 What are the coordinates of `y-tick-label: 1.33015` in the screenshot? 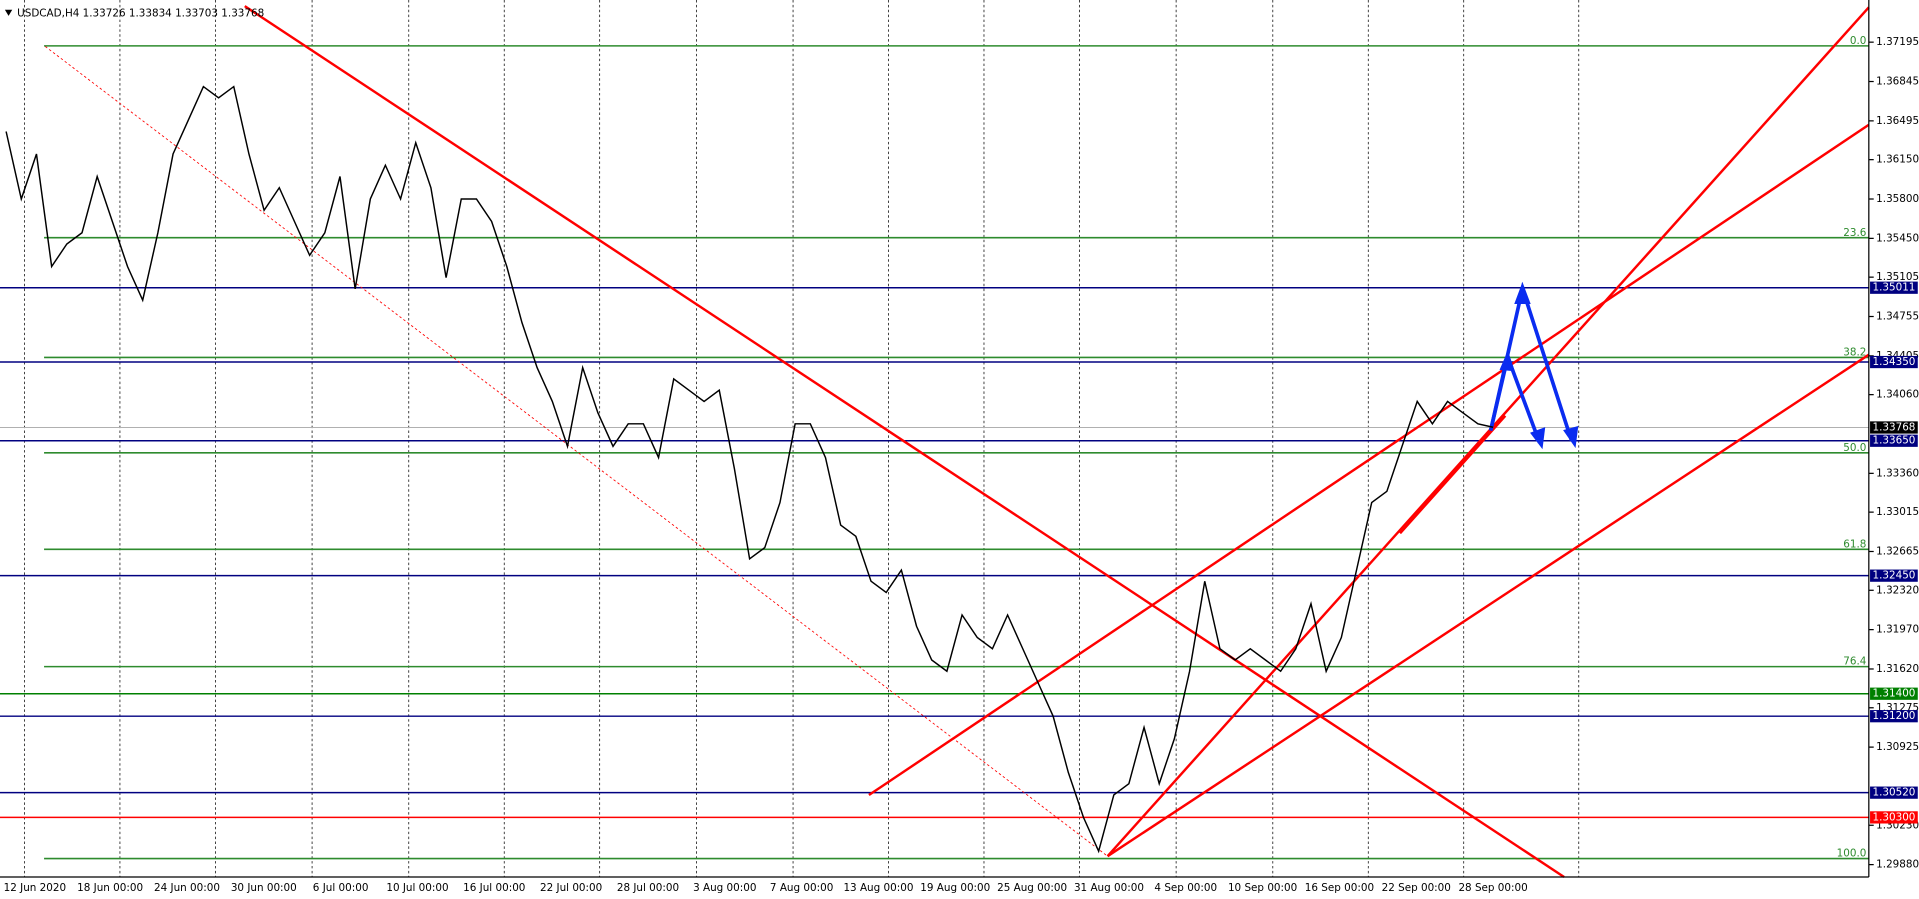 It's located at (1897, 512).